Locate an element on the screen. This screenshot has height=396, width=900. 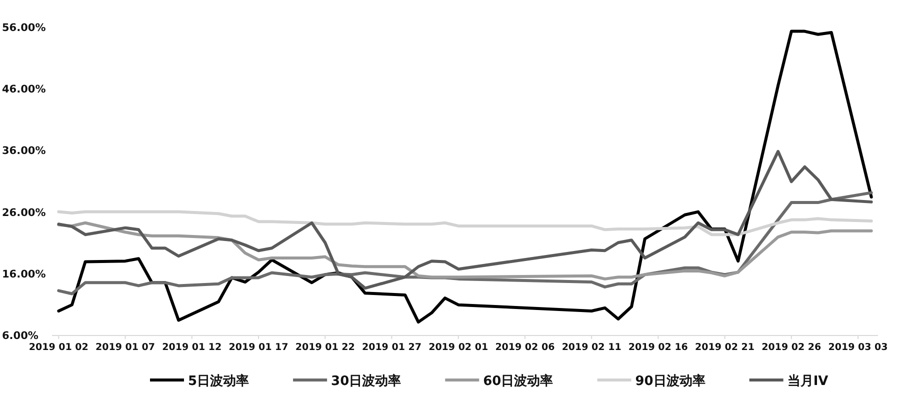
x-tick-label: 2019 01 02 is located at coordinates (58, 347).